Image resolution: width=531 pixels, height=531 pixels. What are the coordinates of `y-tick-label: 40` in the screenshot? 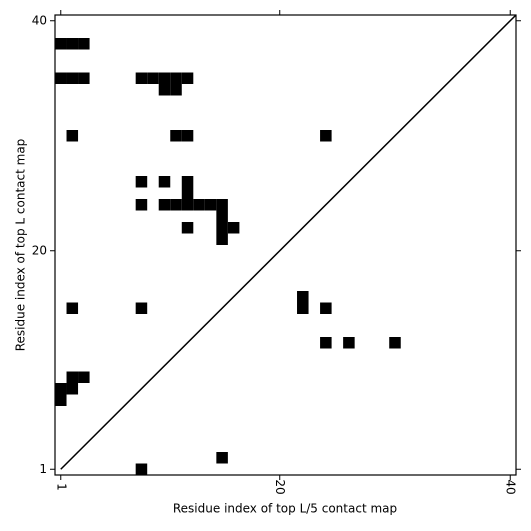 It's located at (39, 20).